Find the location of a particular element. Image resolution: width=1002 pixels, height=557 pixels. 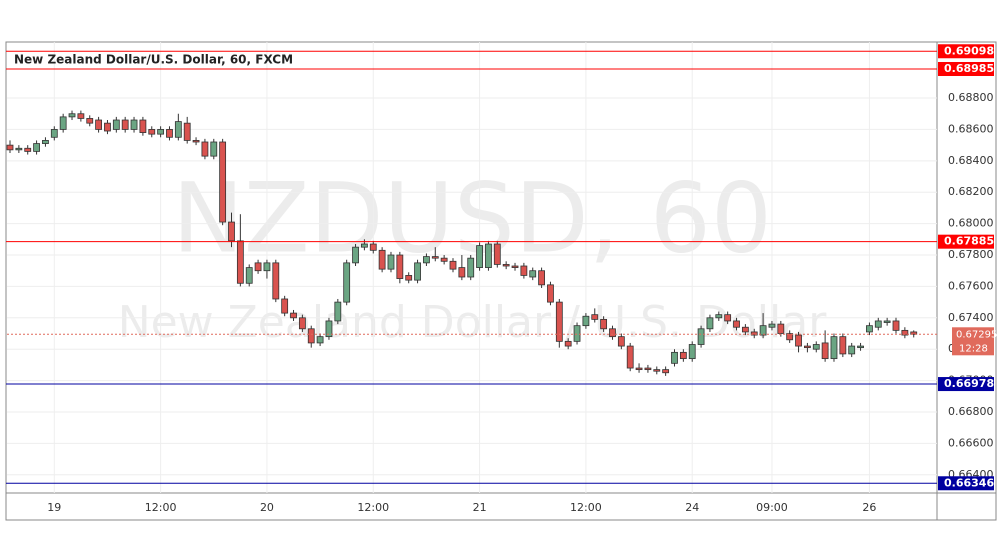

y-tick-label: 0.68200 is located at coordinates (971, 191).